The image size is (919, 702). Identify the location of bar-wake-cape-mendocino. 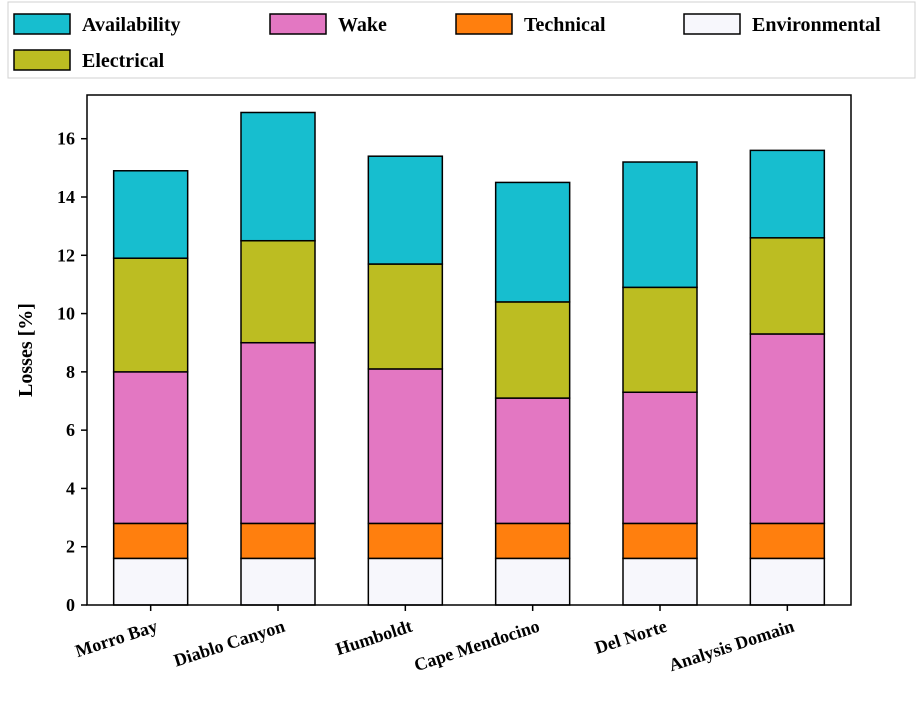
(532, 461).